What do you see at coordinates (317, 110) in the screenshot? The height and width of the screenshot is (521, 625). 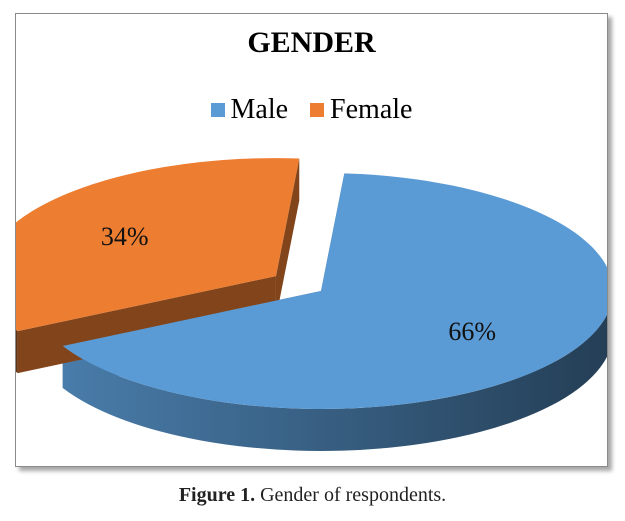 I see `legend-swatch-female` at bounding box center [317, 110].